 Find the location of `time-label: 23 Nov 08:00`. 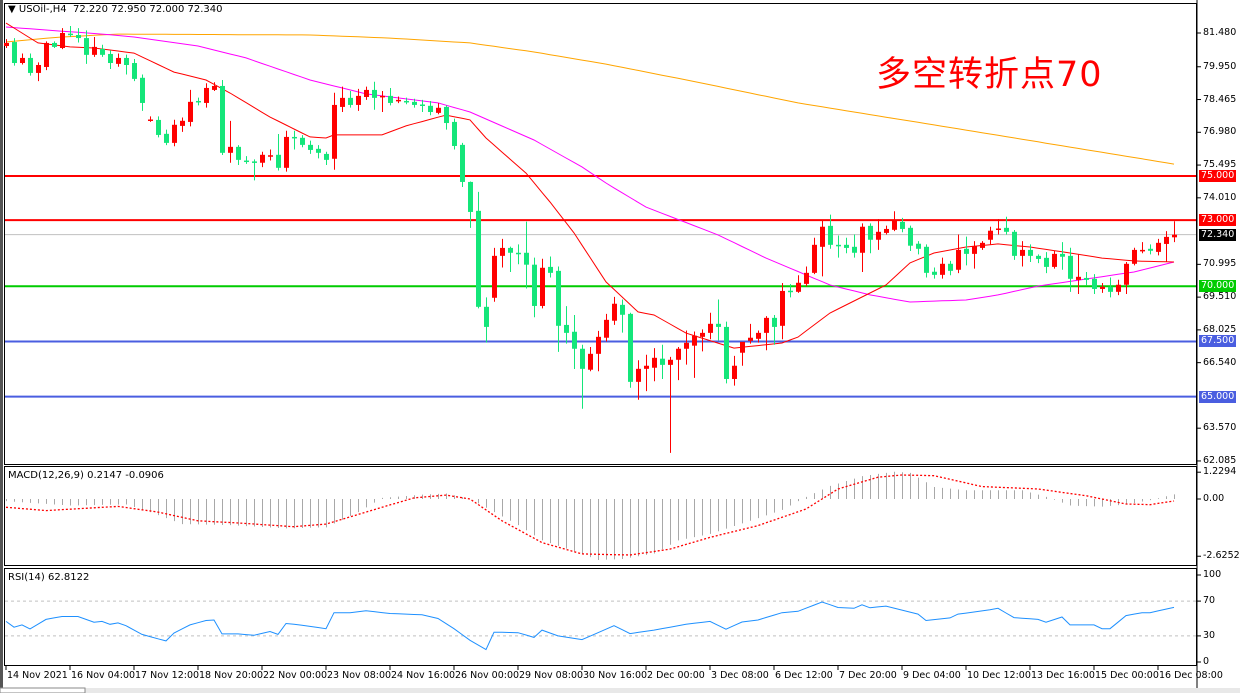

time-label: 23 Nov 08:00 is located at coordinates (359, 675).